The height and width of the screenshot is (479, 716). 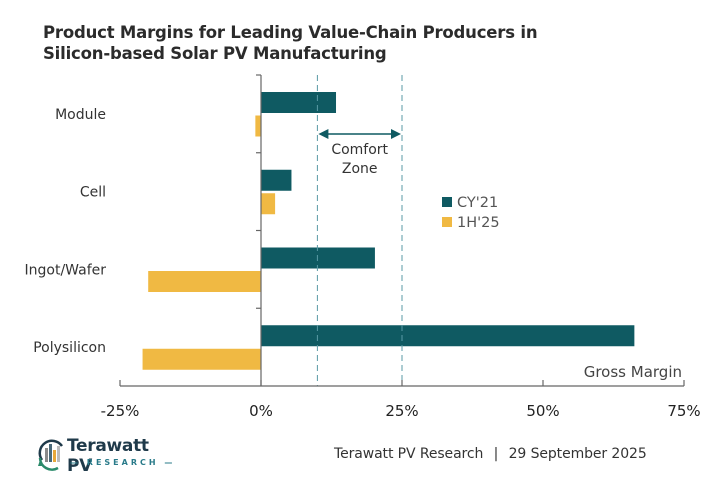 I want to click on category-label: Polysilicon, so click(x=69, y=348).